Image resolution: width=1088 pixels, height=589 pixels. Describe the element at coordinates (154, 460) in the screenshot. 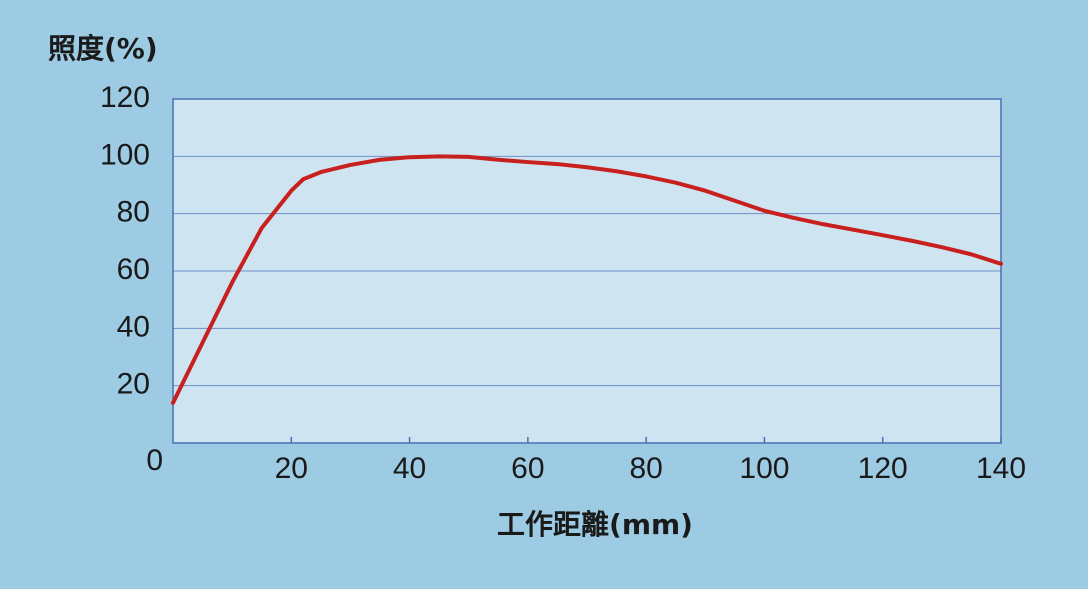

I see `y-tick-label: 0` at that location.